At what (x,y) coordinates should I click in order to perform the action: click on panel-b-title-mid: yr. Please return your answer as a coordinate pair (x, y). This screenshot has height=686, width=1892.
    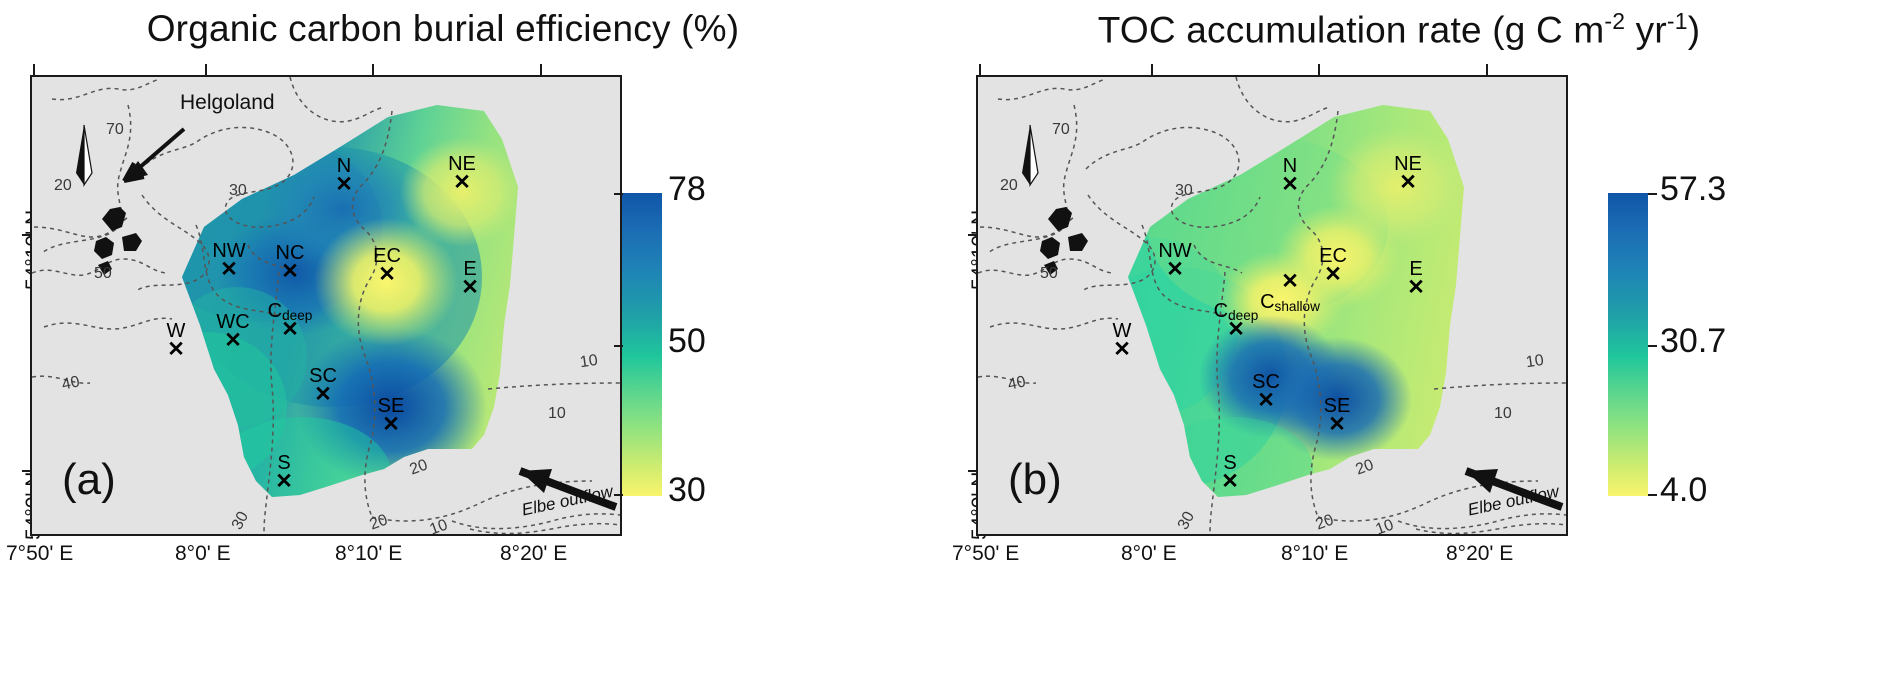
    Looking at the image, I should click on (1646, 30).